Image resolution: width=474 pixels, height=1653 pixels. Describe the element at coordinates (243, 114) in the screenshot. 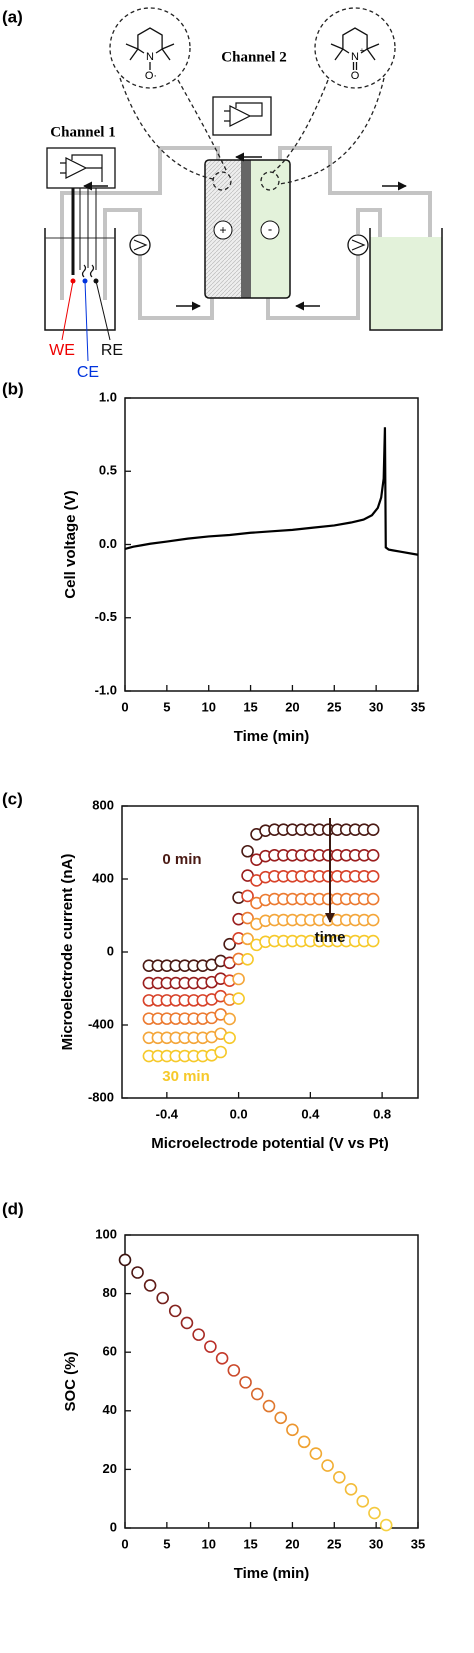

I see `amplifier` at that location.